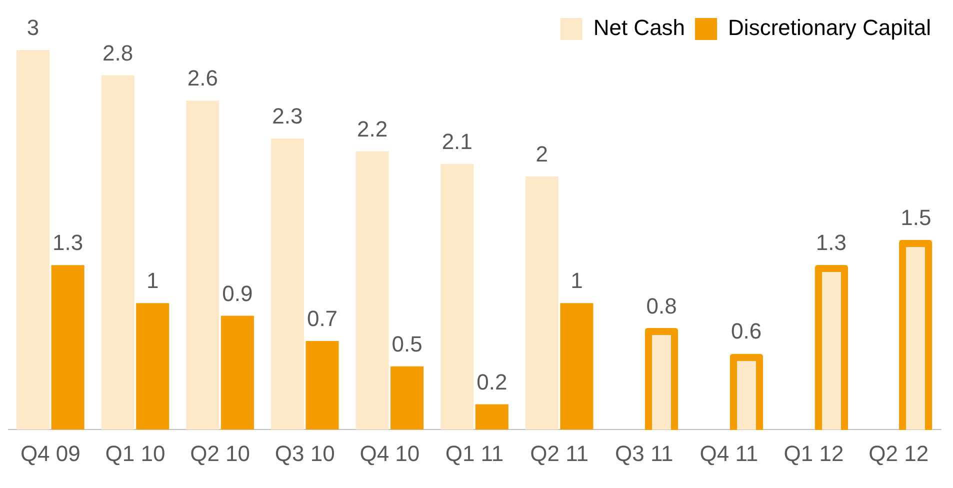 The height and width of the screenshot is (488, 953). I want to click on data-label: 0.6, so click(746, 331).